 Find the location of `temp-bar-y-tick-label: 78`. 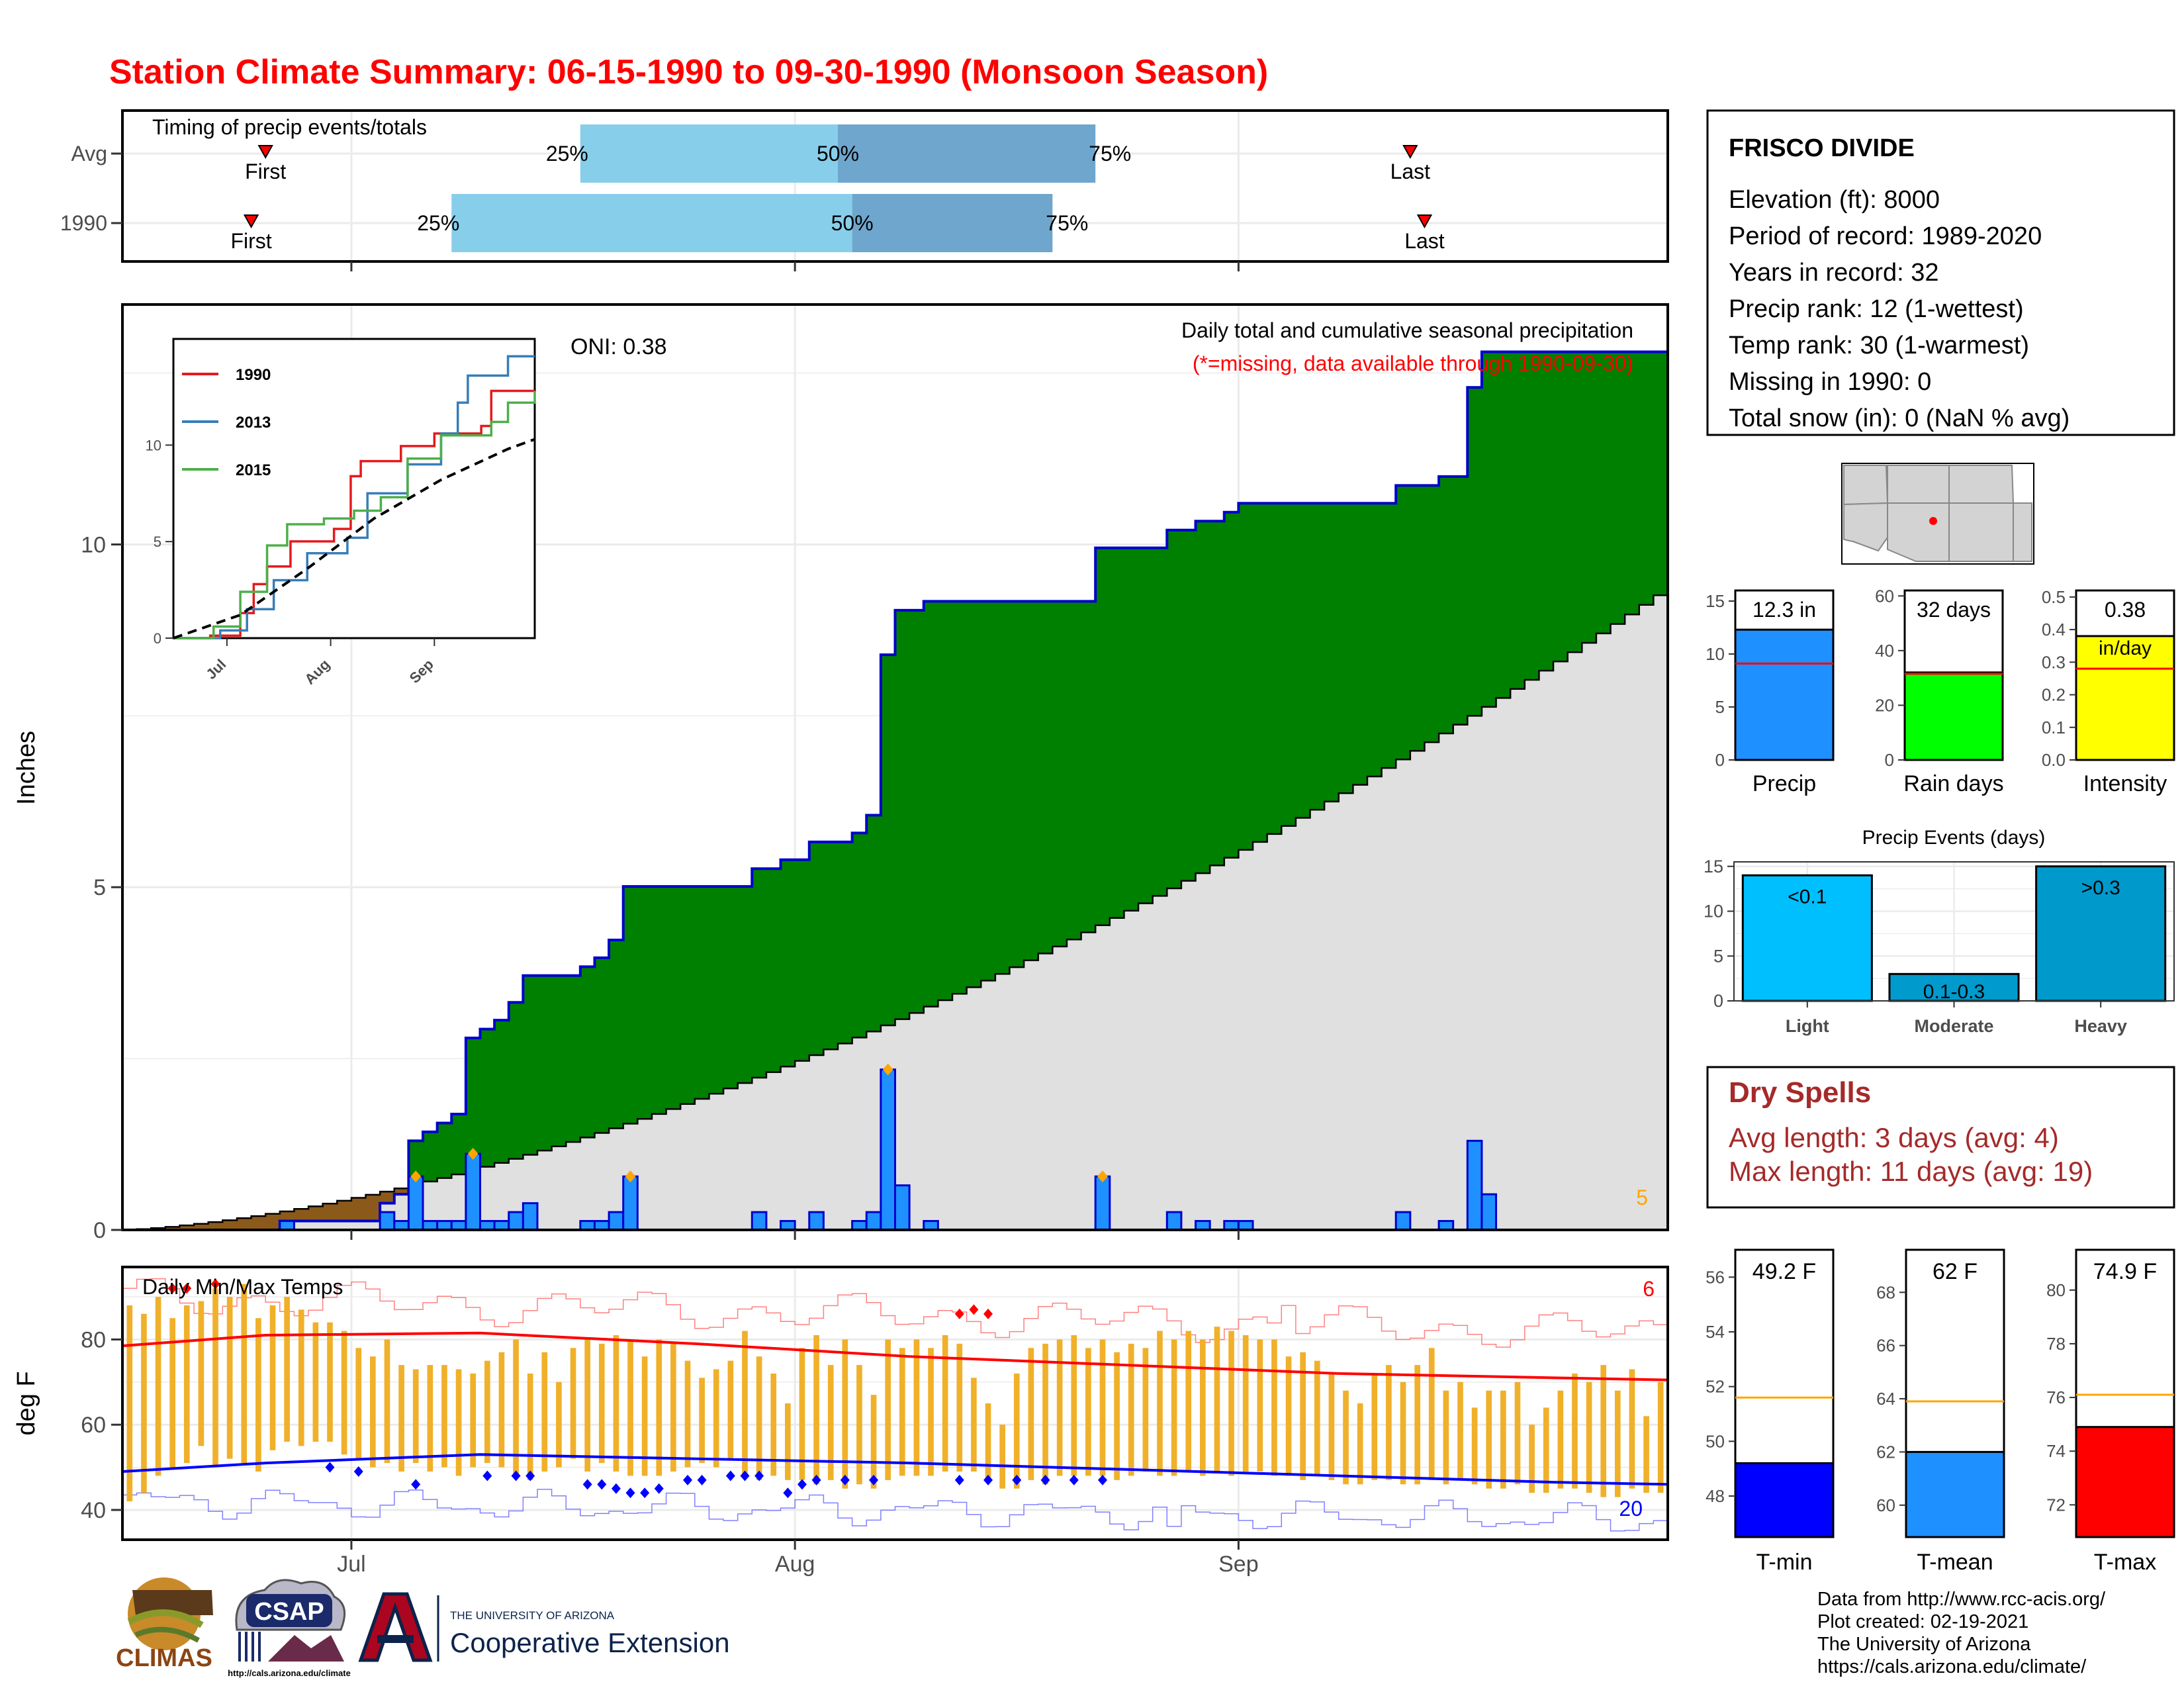

temp-bar-y-tick-label: 78 is located at coordinates (2056, 1344).